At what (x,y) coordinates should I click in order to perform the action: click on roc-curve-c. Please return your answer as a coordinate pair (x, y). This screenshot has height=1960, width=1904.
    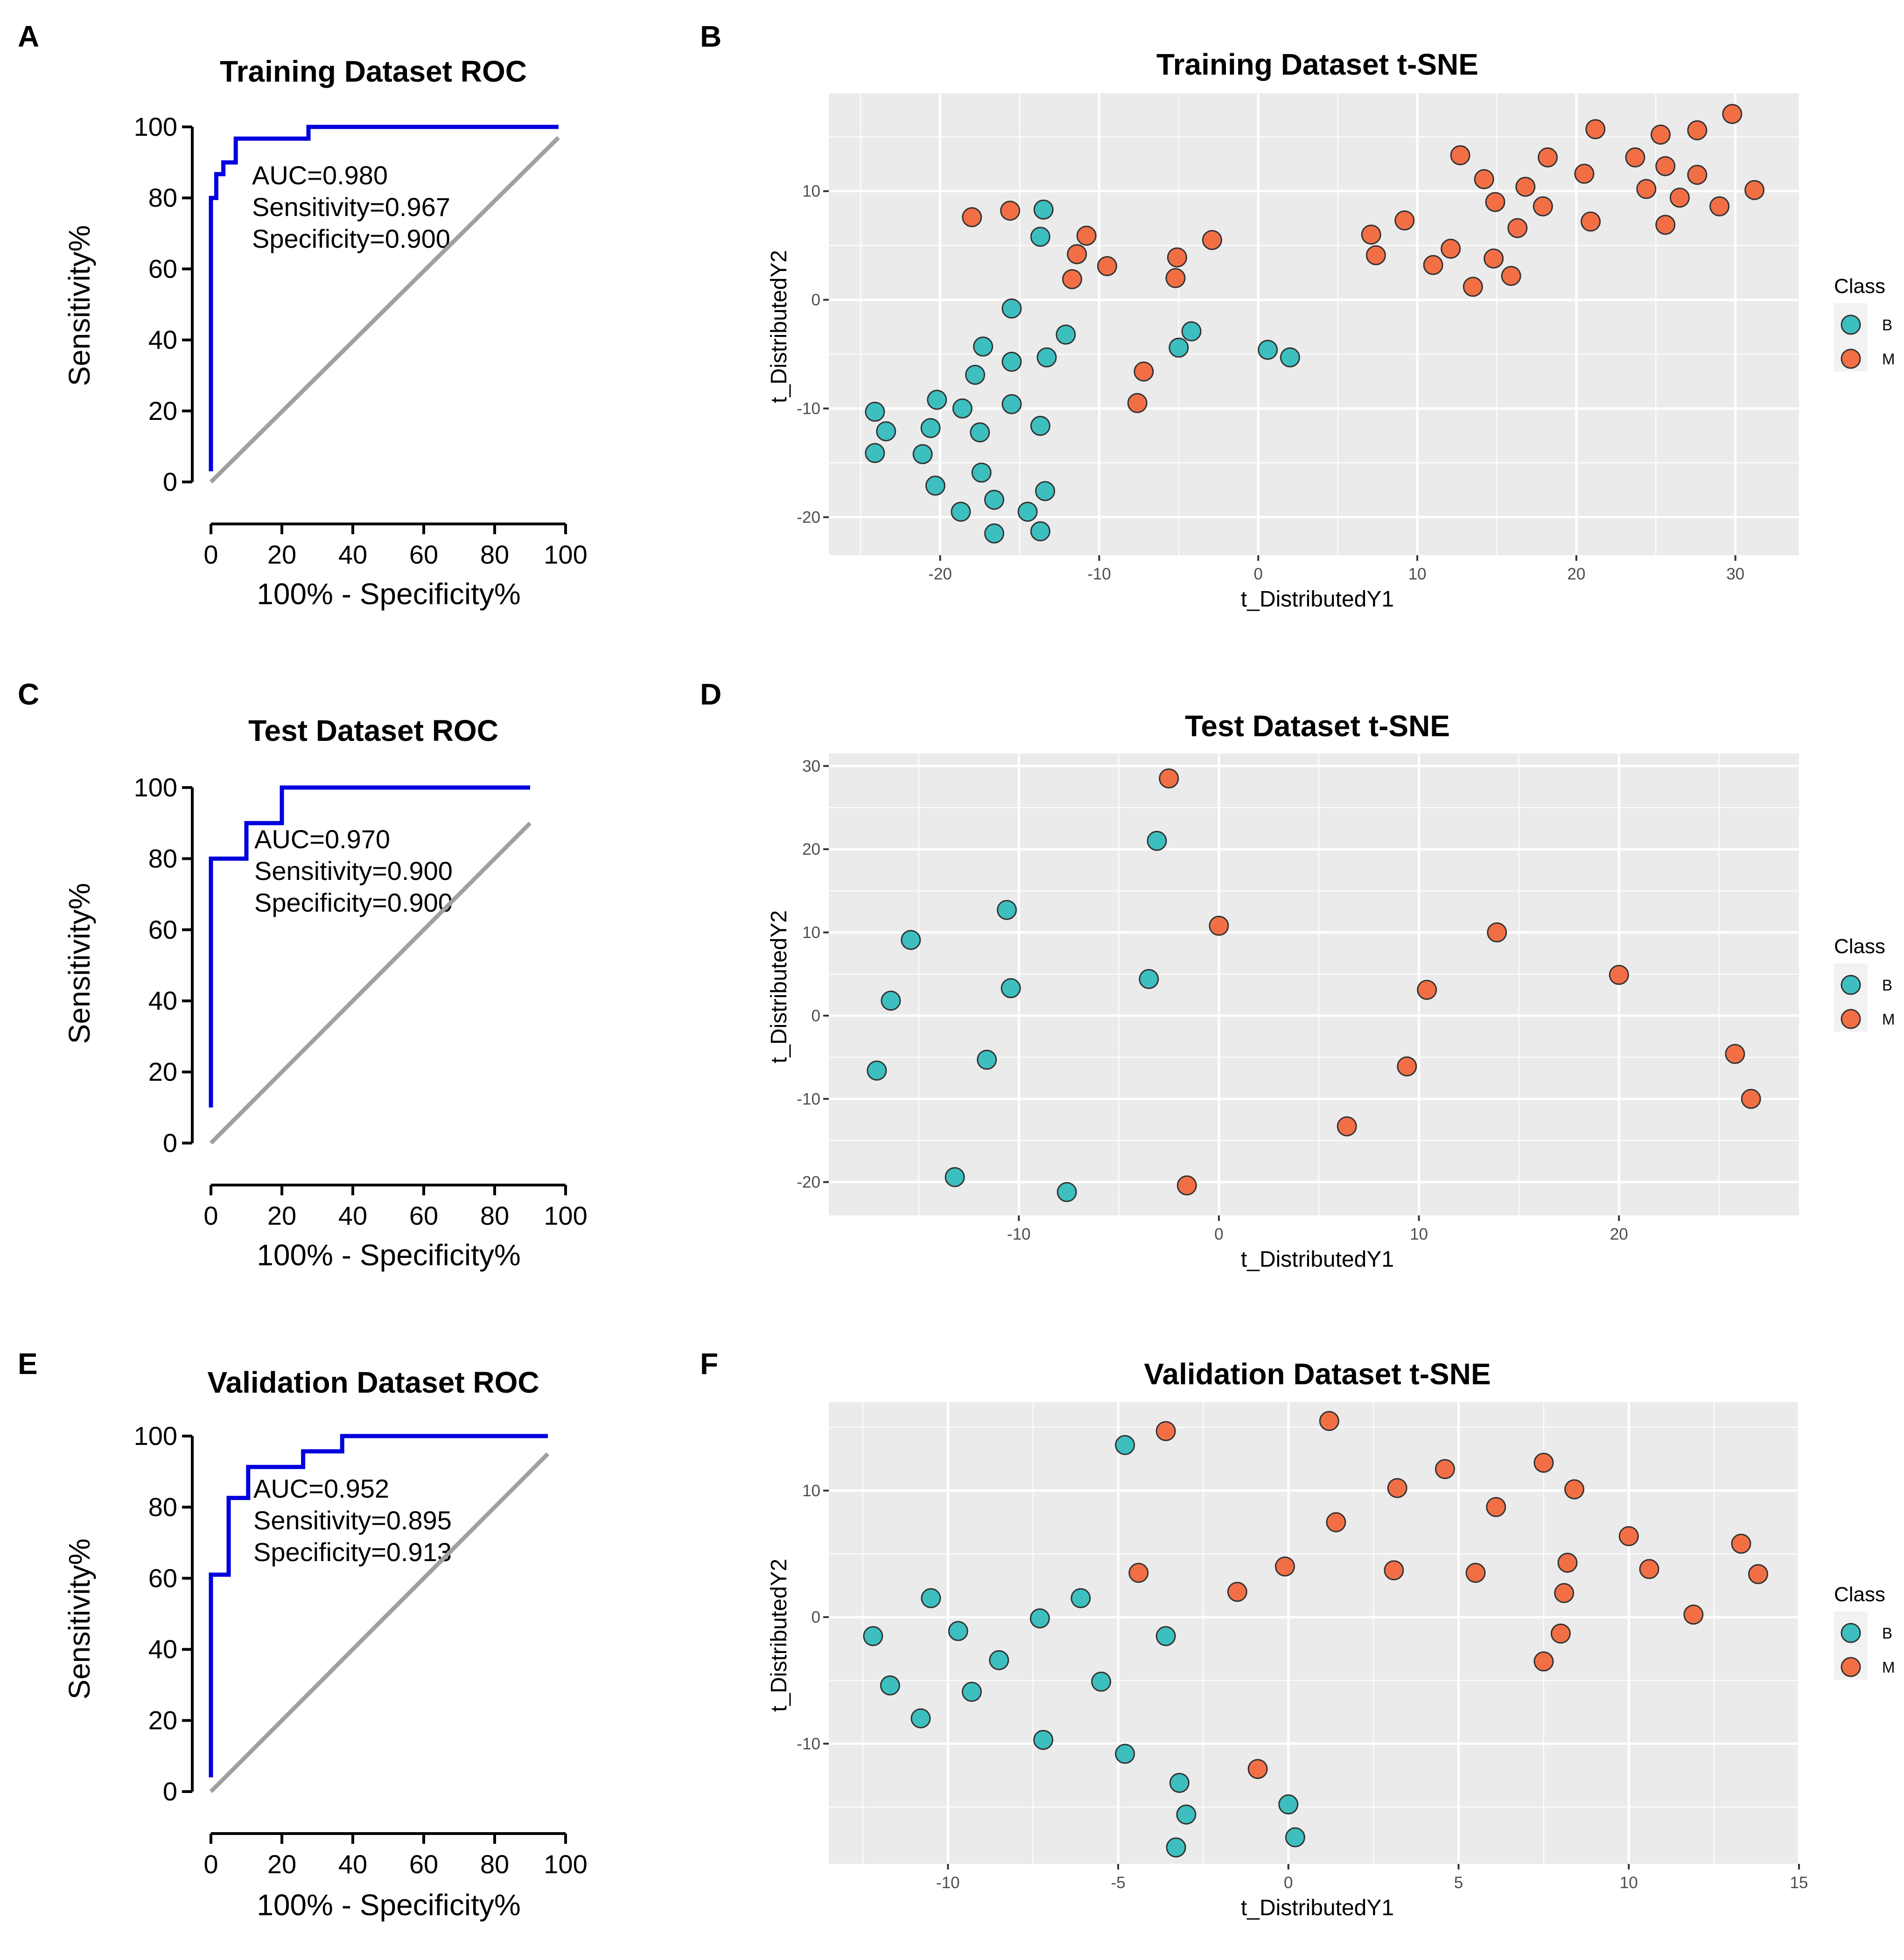
    Looking at the image, I should click on (369, 946).